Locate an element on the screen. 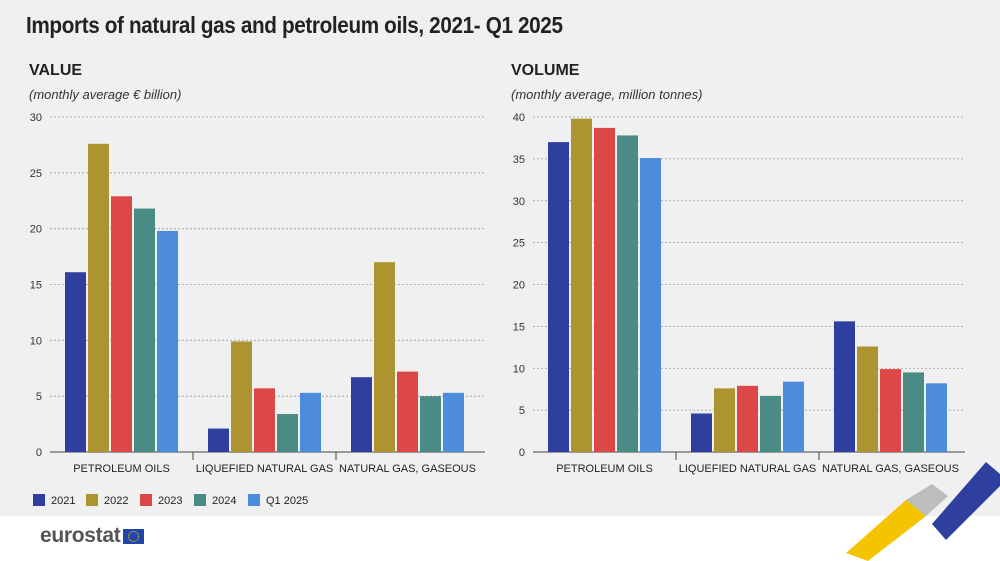  volume-chart-subtitle: (monthly average, million tonnes) is located at coordinates (607, 94).